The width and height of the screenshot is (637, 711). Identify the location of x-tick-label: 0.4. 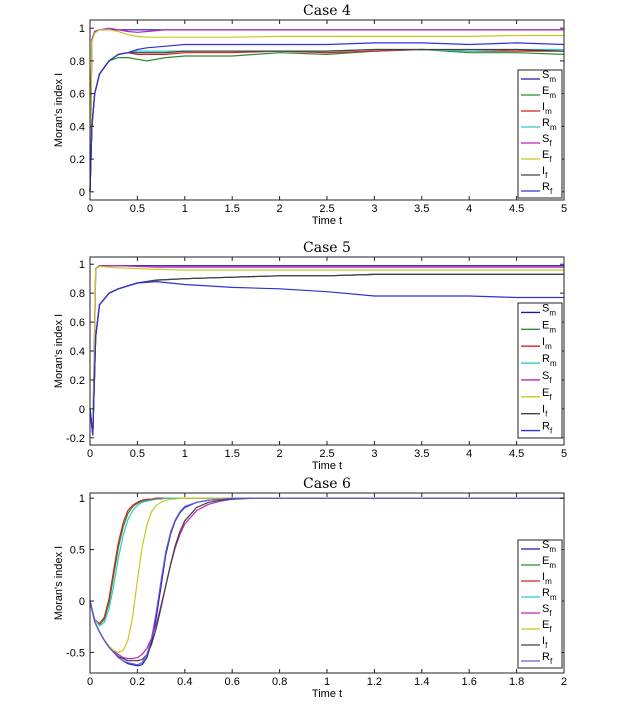
(184, 682).